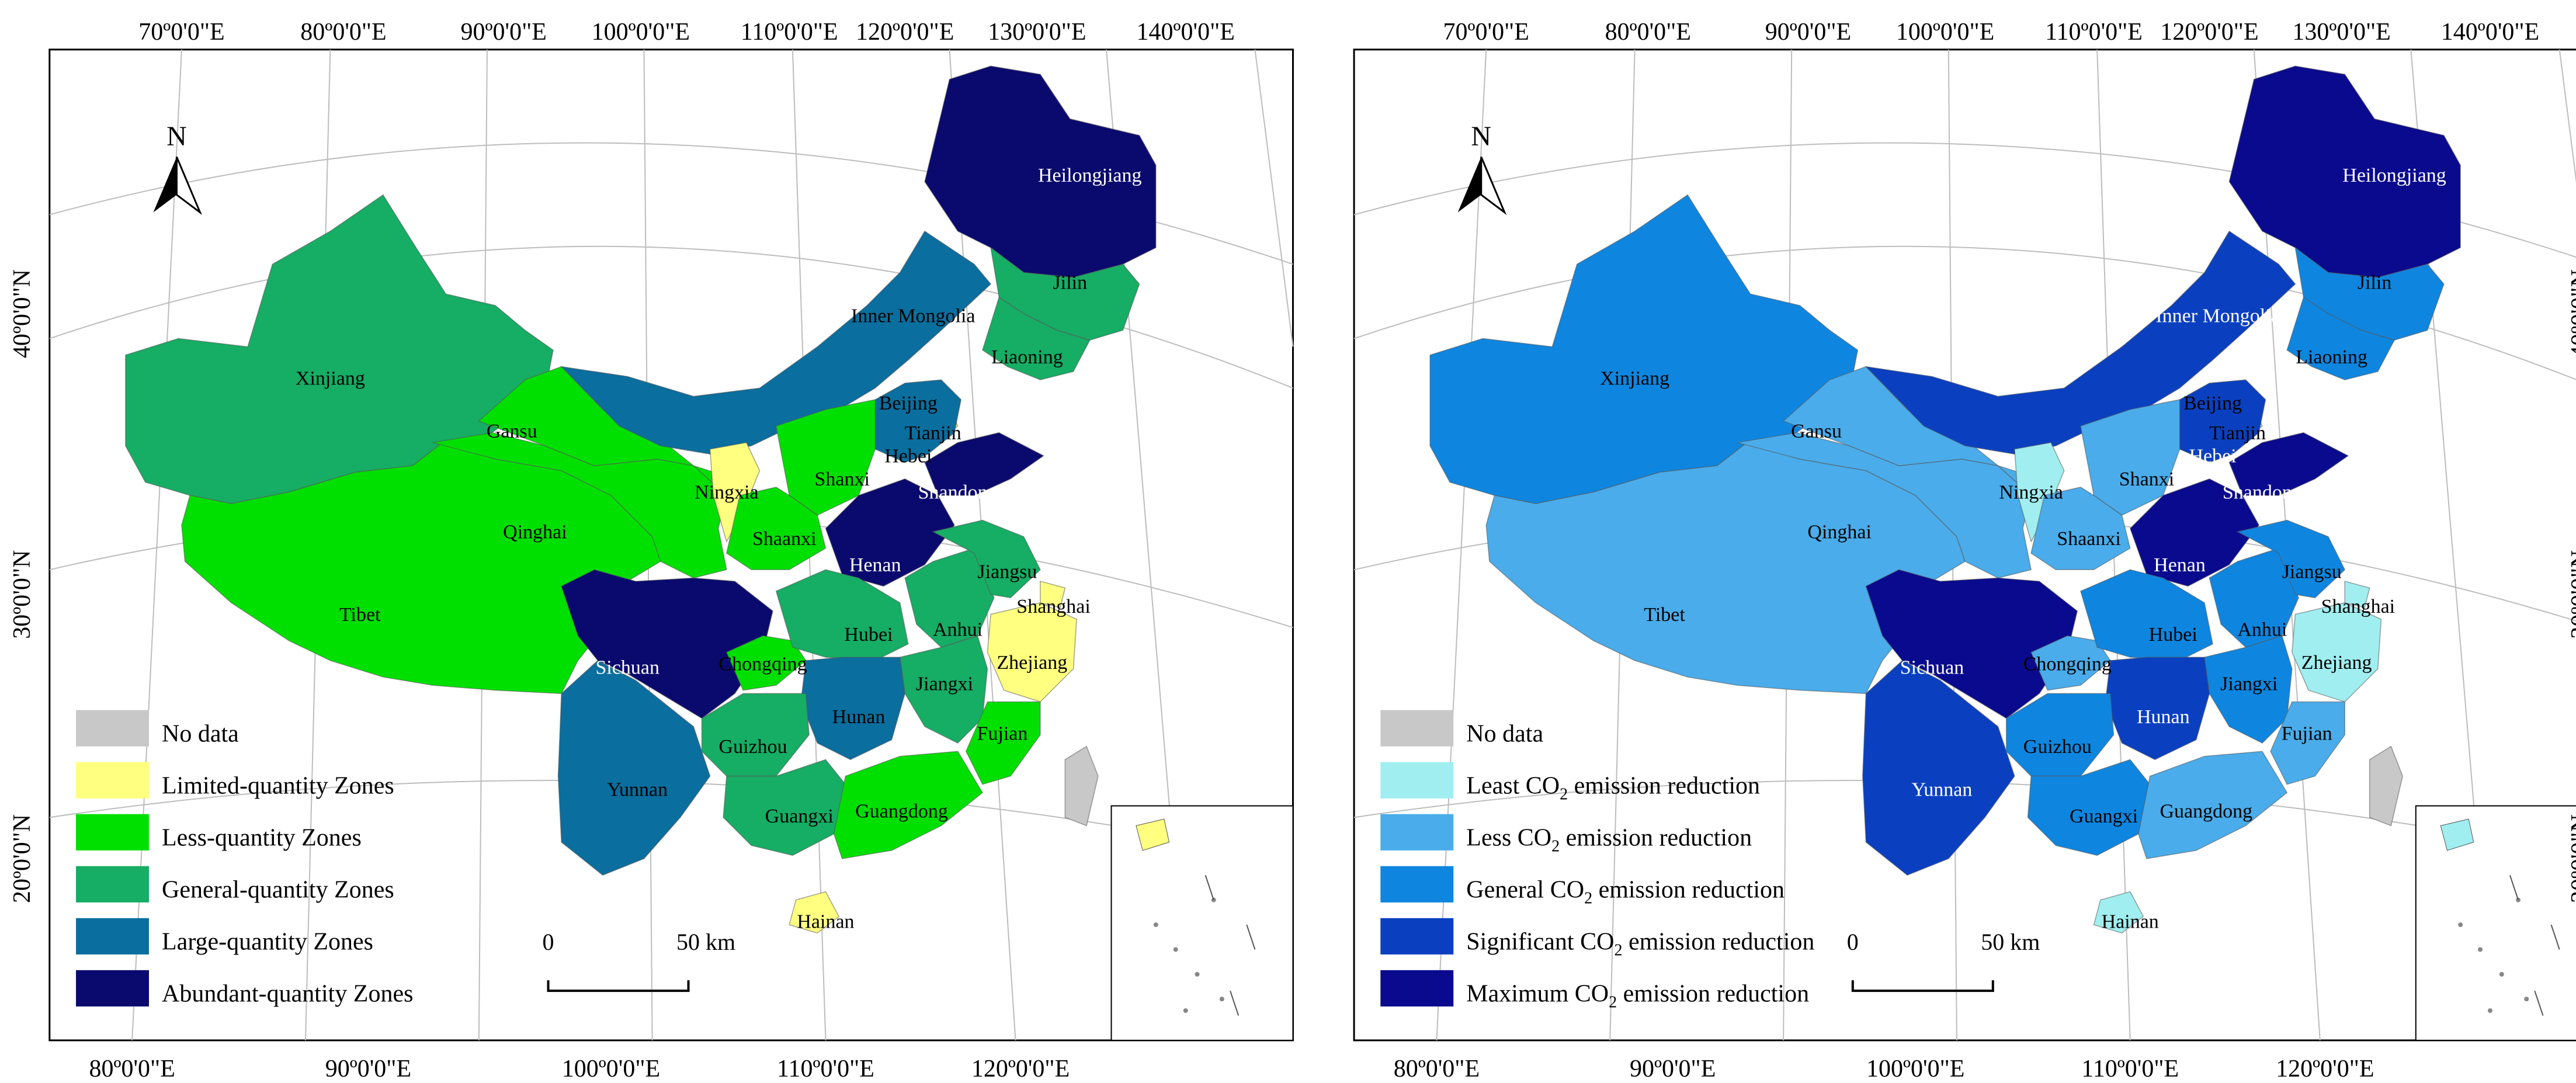 This screenshot has height=1083, width=2576. I want to click on region-label: Anhui, so click(958, 629).